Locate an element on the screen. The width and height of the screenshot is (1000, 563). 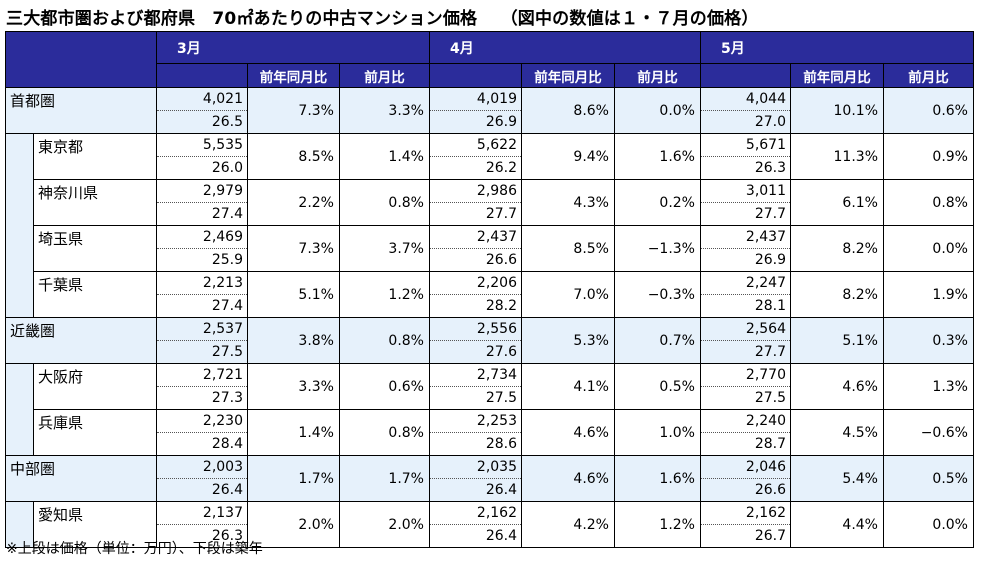
mom-change: −0.6% is located at coordinates (928, 432).